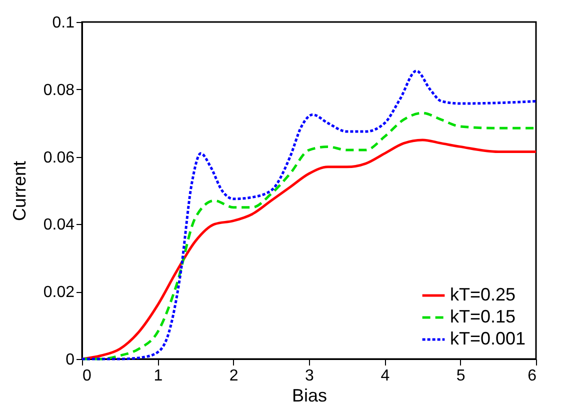 This screenshot has width=582, height=414. Describe the element at coordinates (488, 338) in the screenshot. I see `legend-label: kT=0.001` at that location.